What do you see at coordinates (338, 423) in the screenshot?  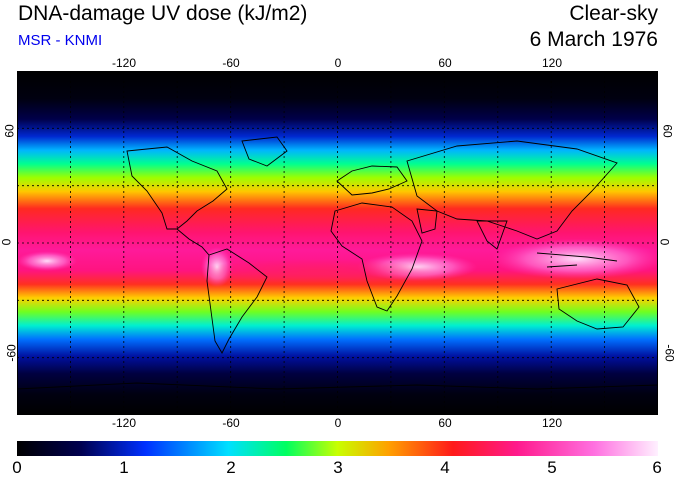 I see `lon-label-bottom-3: 0` at bounding box center [338, 423].